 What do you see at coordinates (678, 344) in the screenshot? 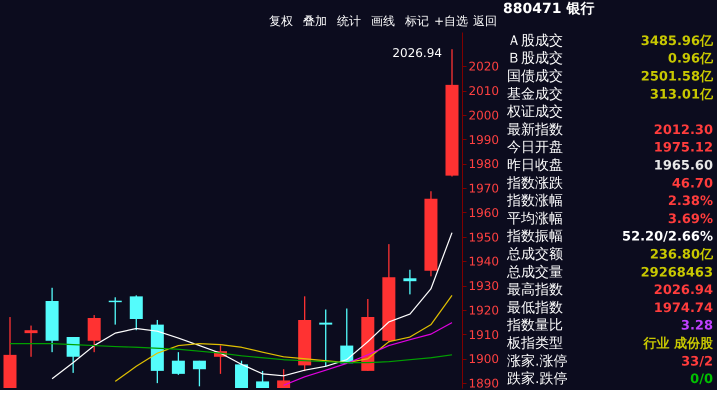
I see `text: 行业 成份股` at bounding box center [678, 344].